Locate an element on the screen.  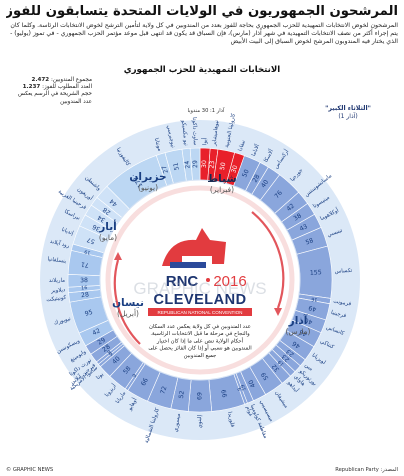
month-label-3: أيار is located at coordinates (107, 226).